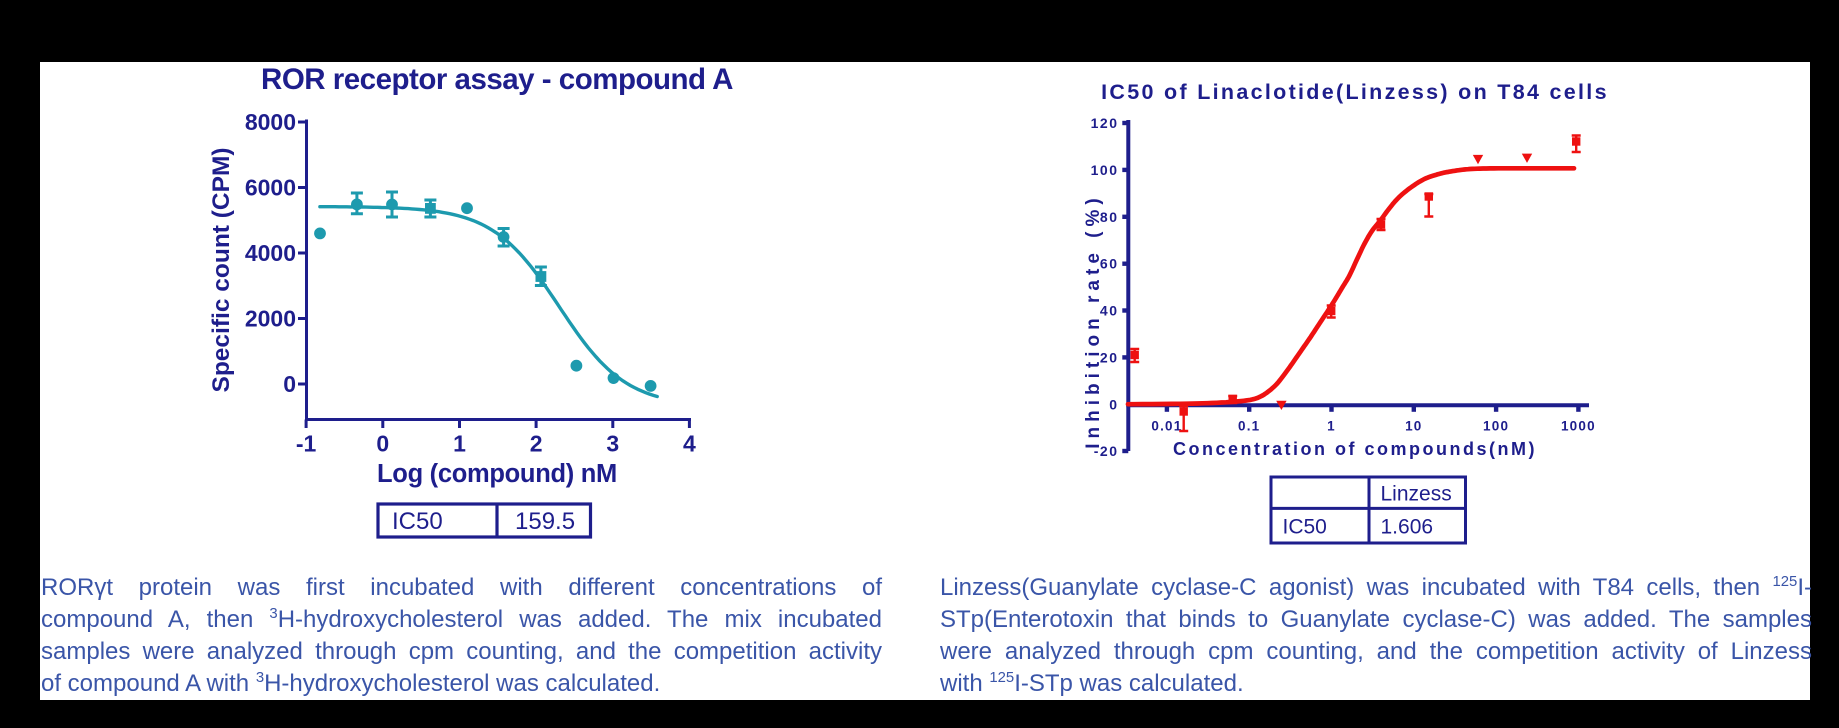 The width and height of the screenshot is (1839, 728). What do you see at coordinates (689, 444) in the screenshot?
I see `svg-text: 4` at bounding box center [689, 444].